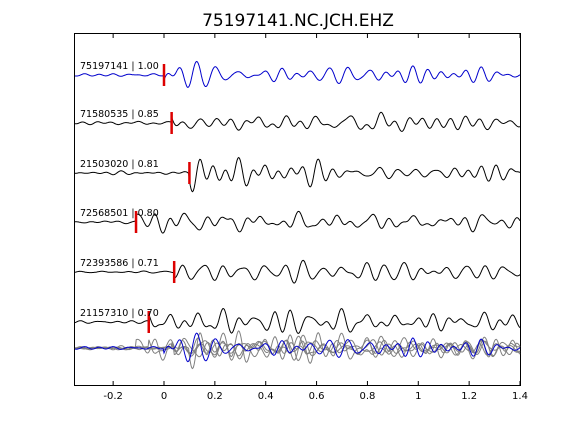  Describe the element at coordinates (119, 213) in the screenshot. I see `trace-label-72568501: 72568501 | 0.80` at that location.